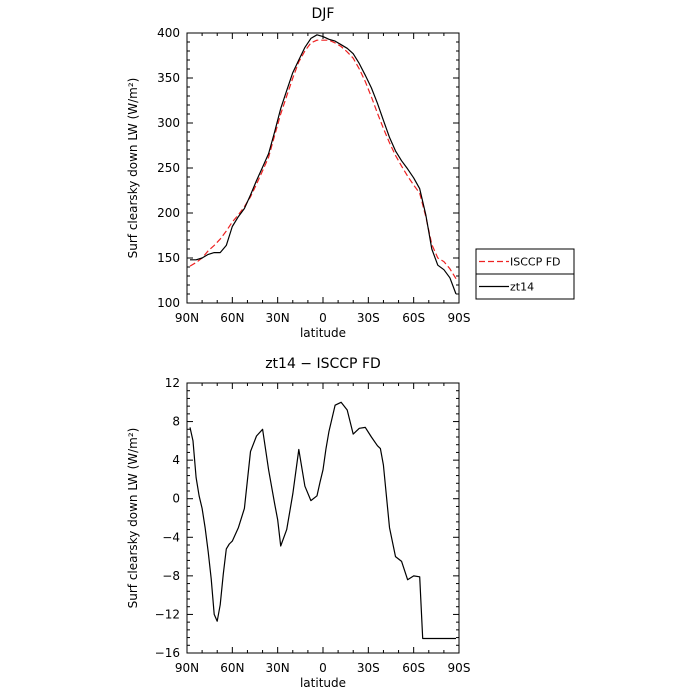 The height and width of the screenshot is (700, 700). I want to click on series-line-difference, so click(322, 520).